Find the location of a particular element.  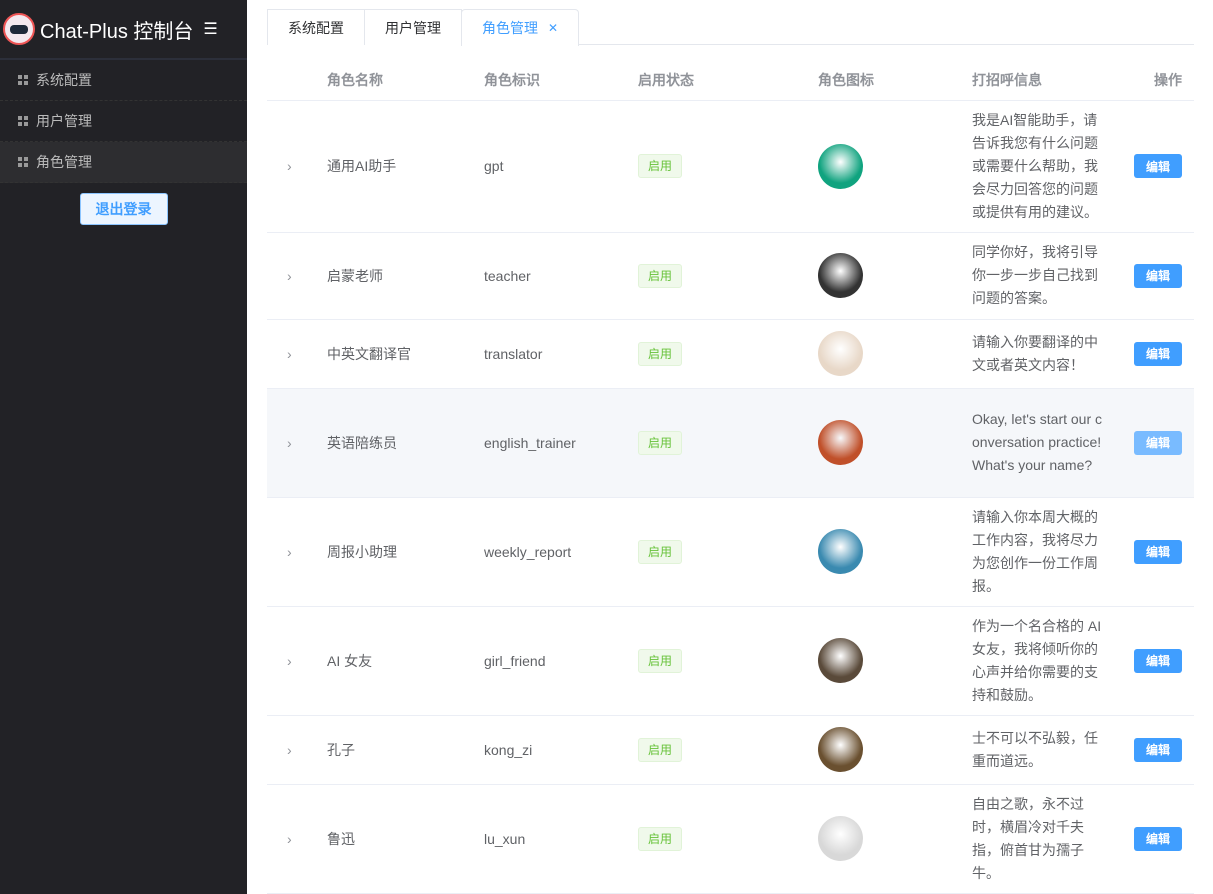

greeting-text: 请输入你本周大概的工作内容，我将尽力为您创作一份工作周报。 is located at coordinates (1035, 551).